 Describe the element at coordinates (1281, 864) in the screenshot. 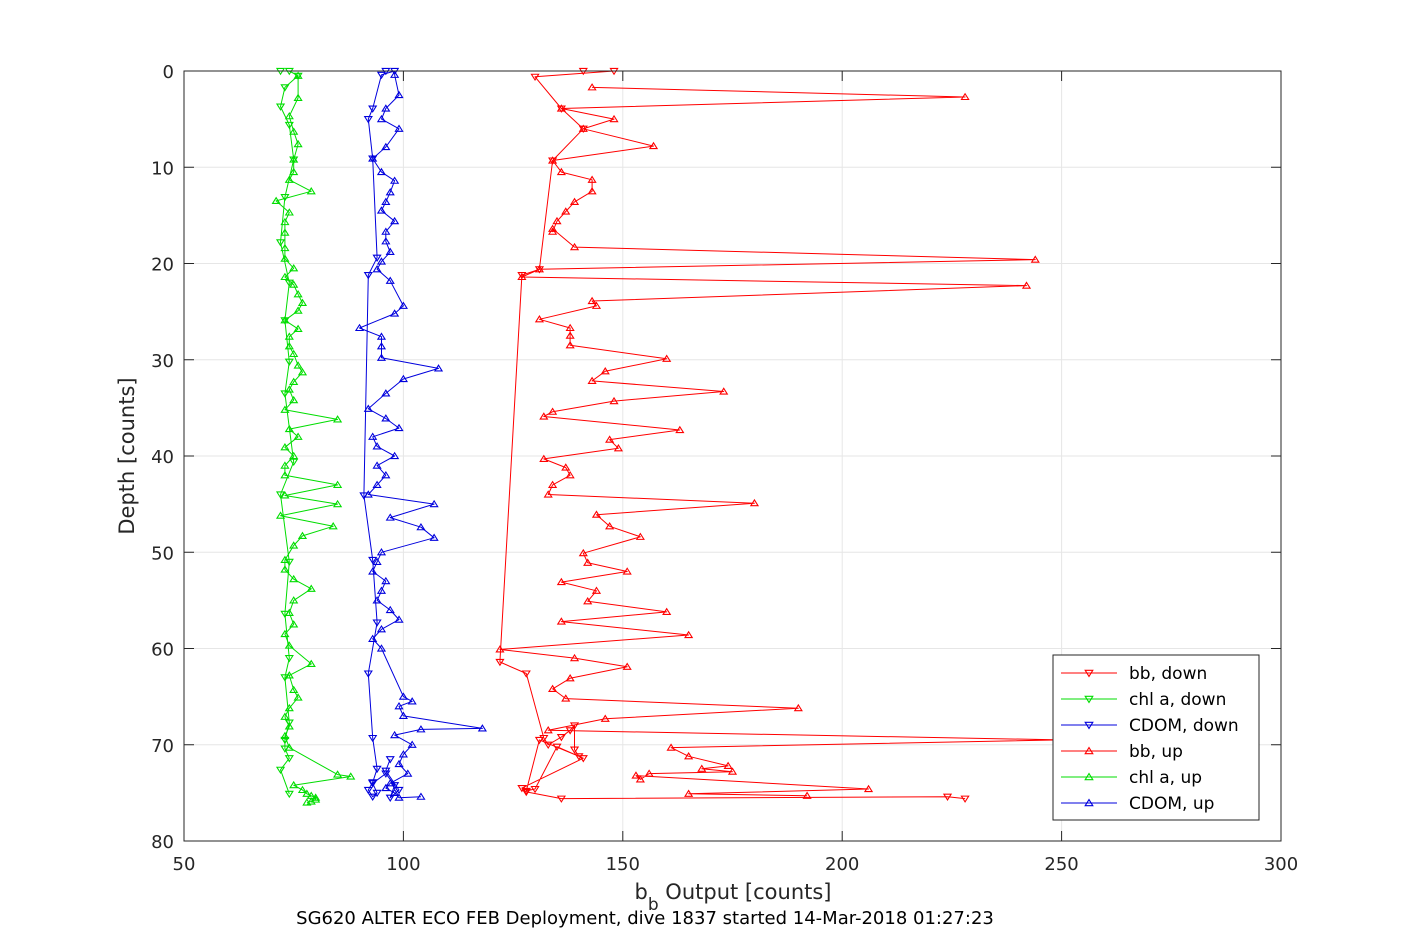

I see `x-tick-label: 300` at that location.